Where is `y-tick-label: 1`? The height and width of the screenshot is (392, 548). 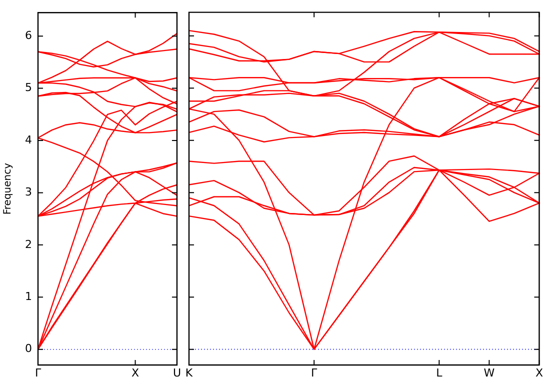 y-tick-label: 1 is located at coordinates (28, 296).